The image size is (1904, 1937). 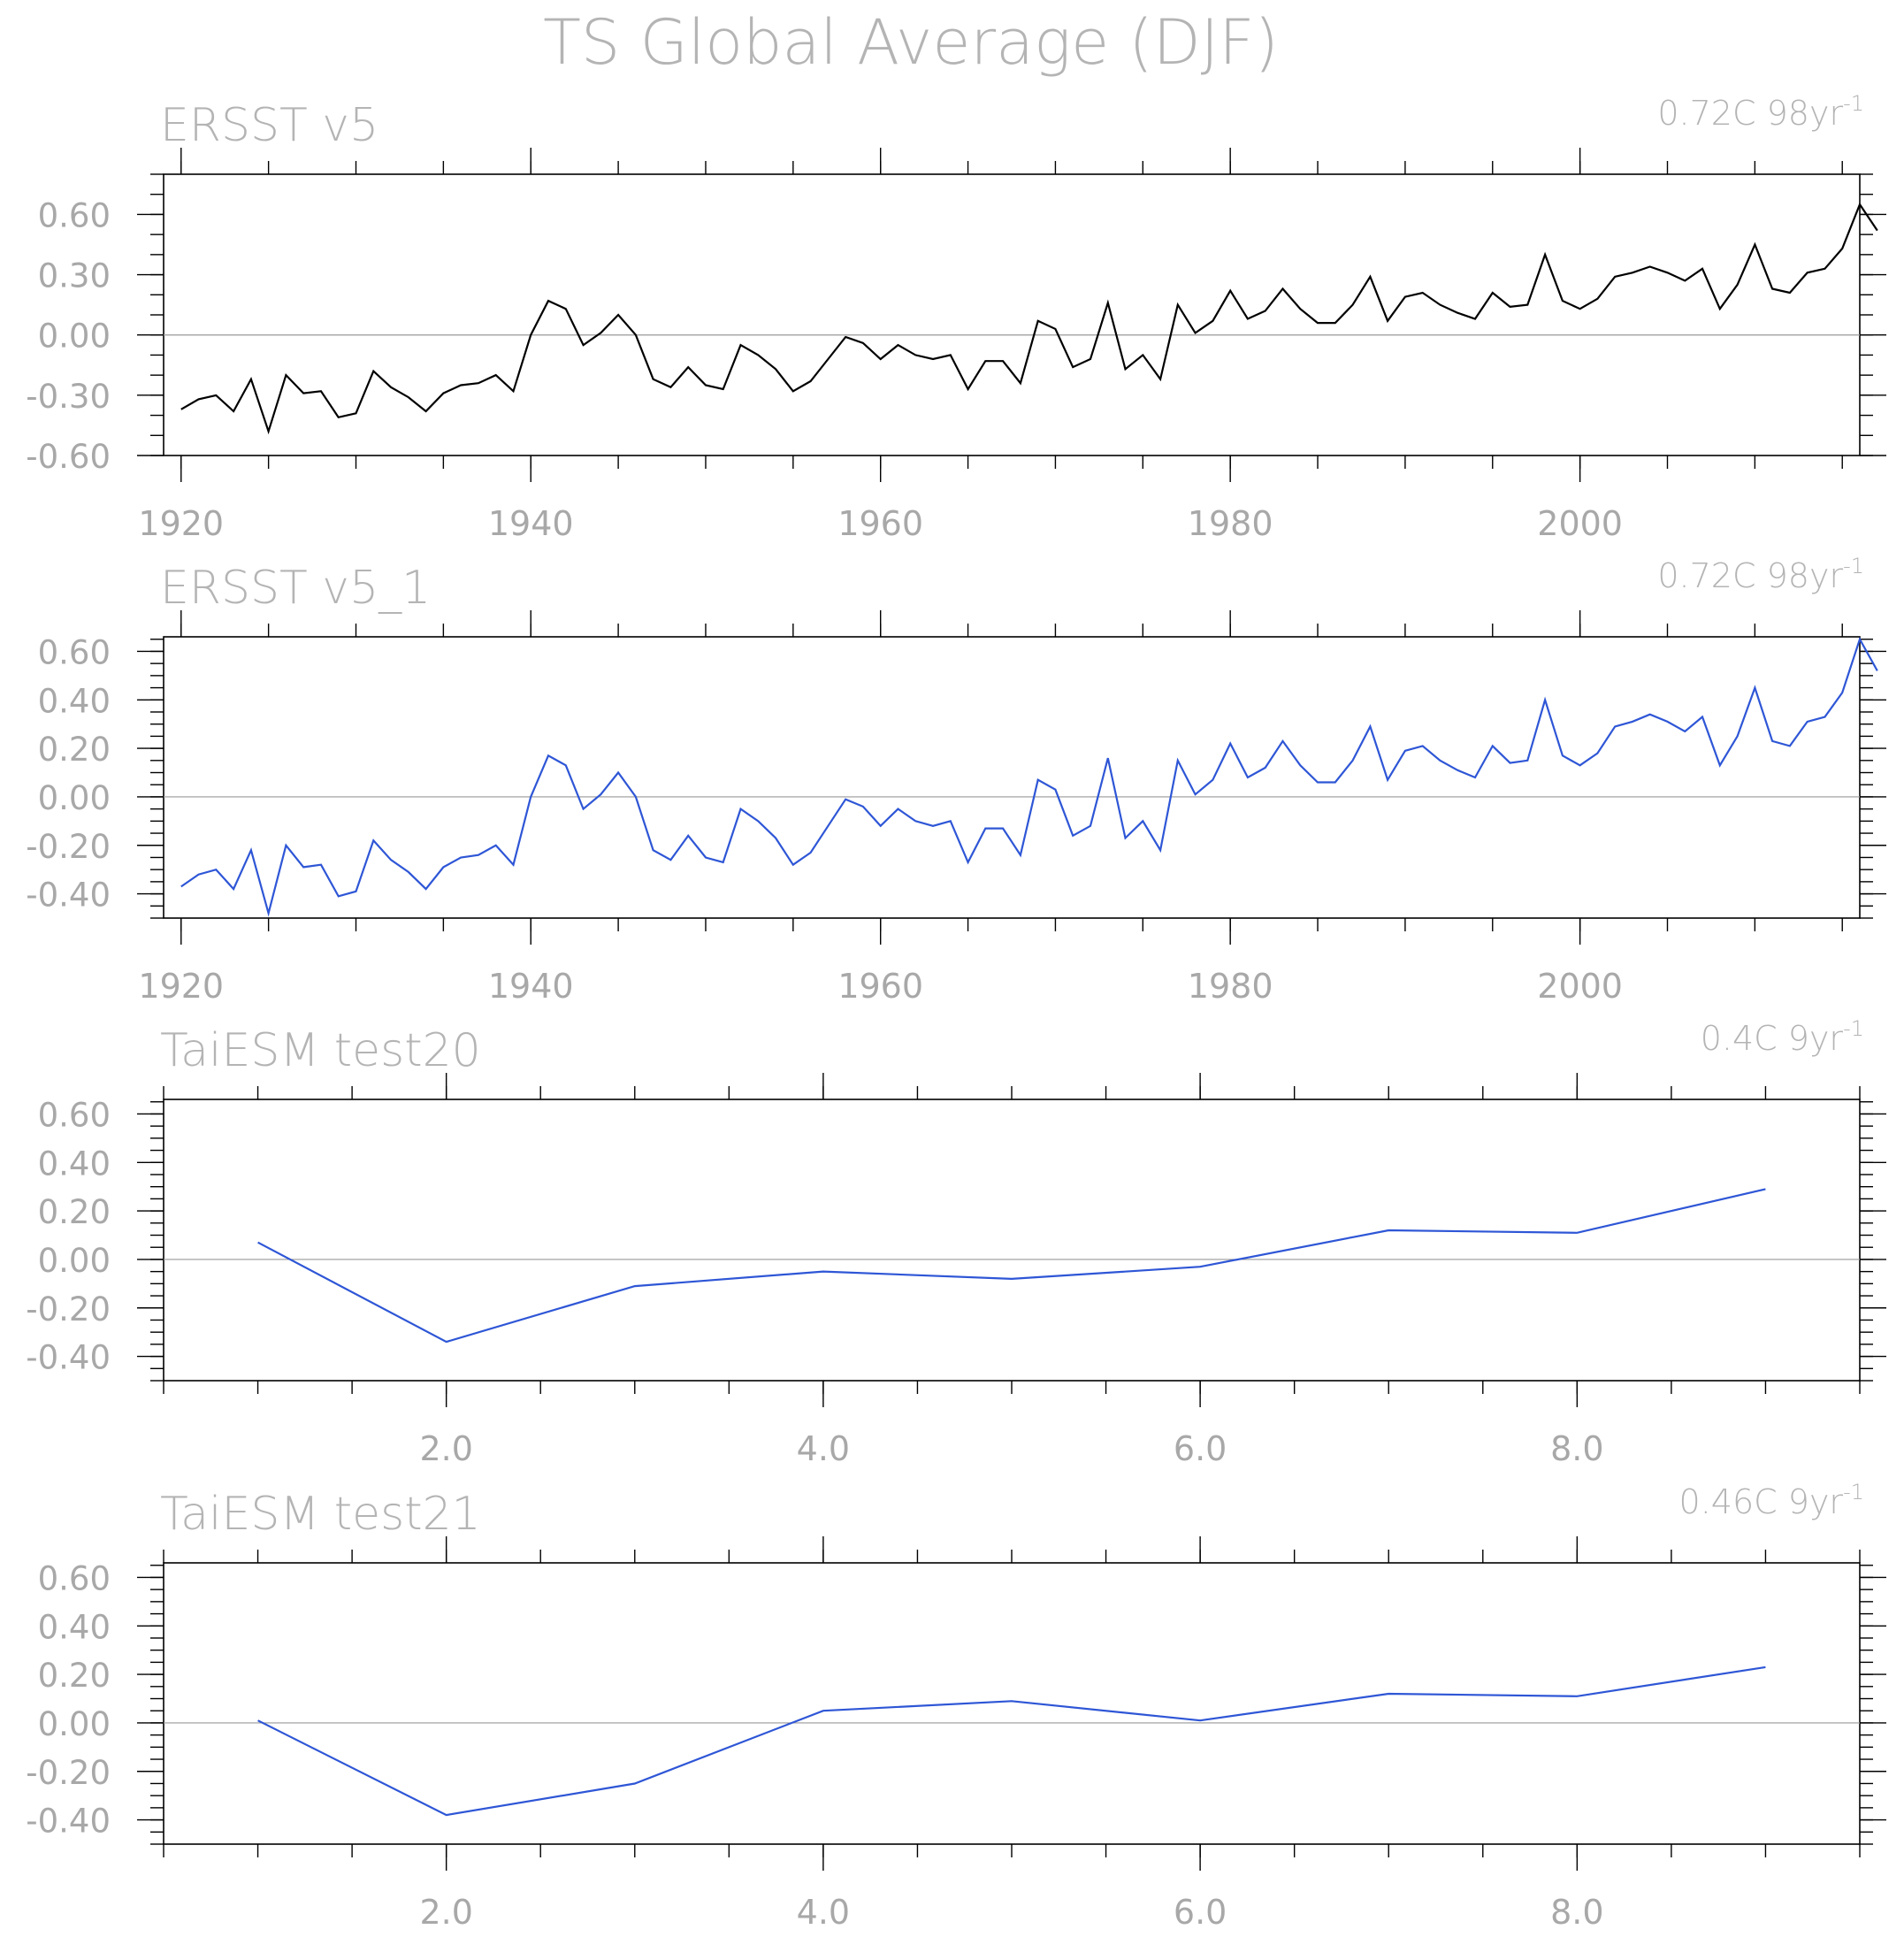 I want to click on panel-annotation: 0.46C 9yr-1, so click(x=1771, y=1501).